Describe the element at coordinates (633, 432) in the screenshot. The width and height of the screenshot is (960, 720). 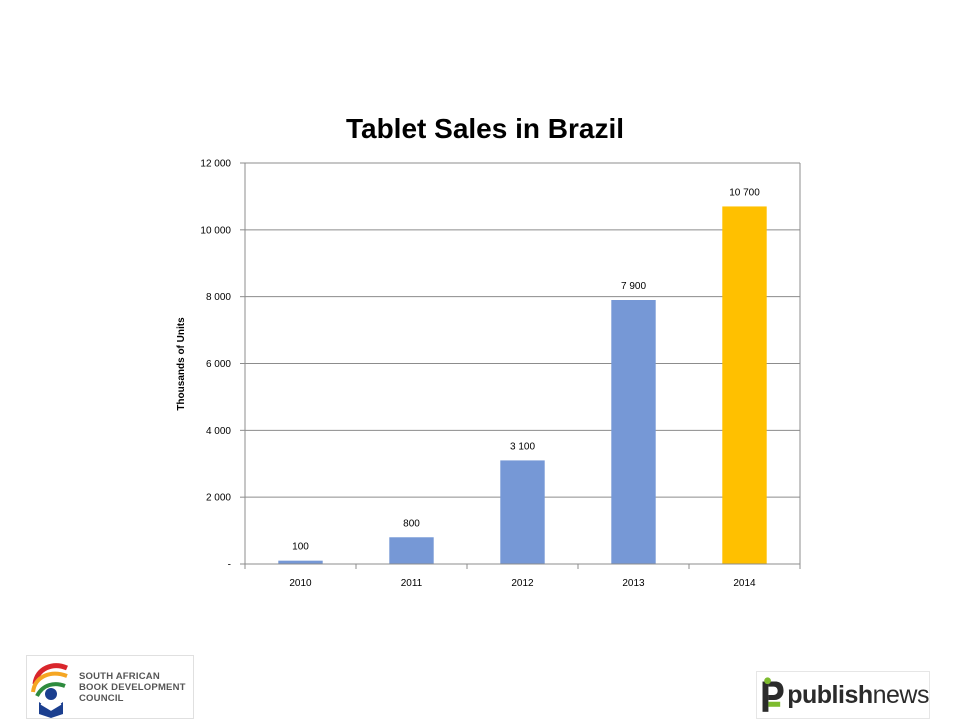
I see `bar-2013` at that location.